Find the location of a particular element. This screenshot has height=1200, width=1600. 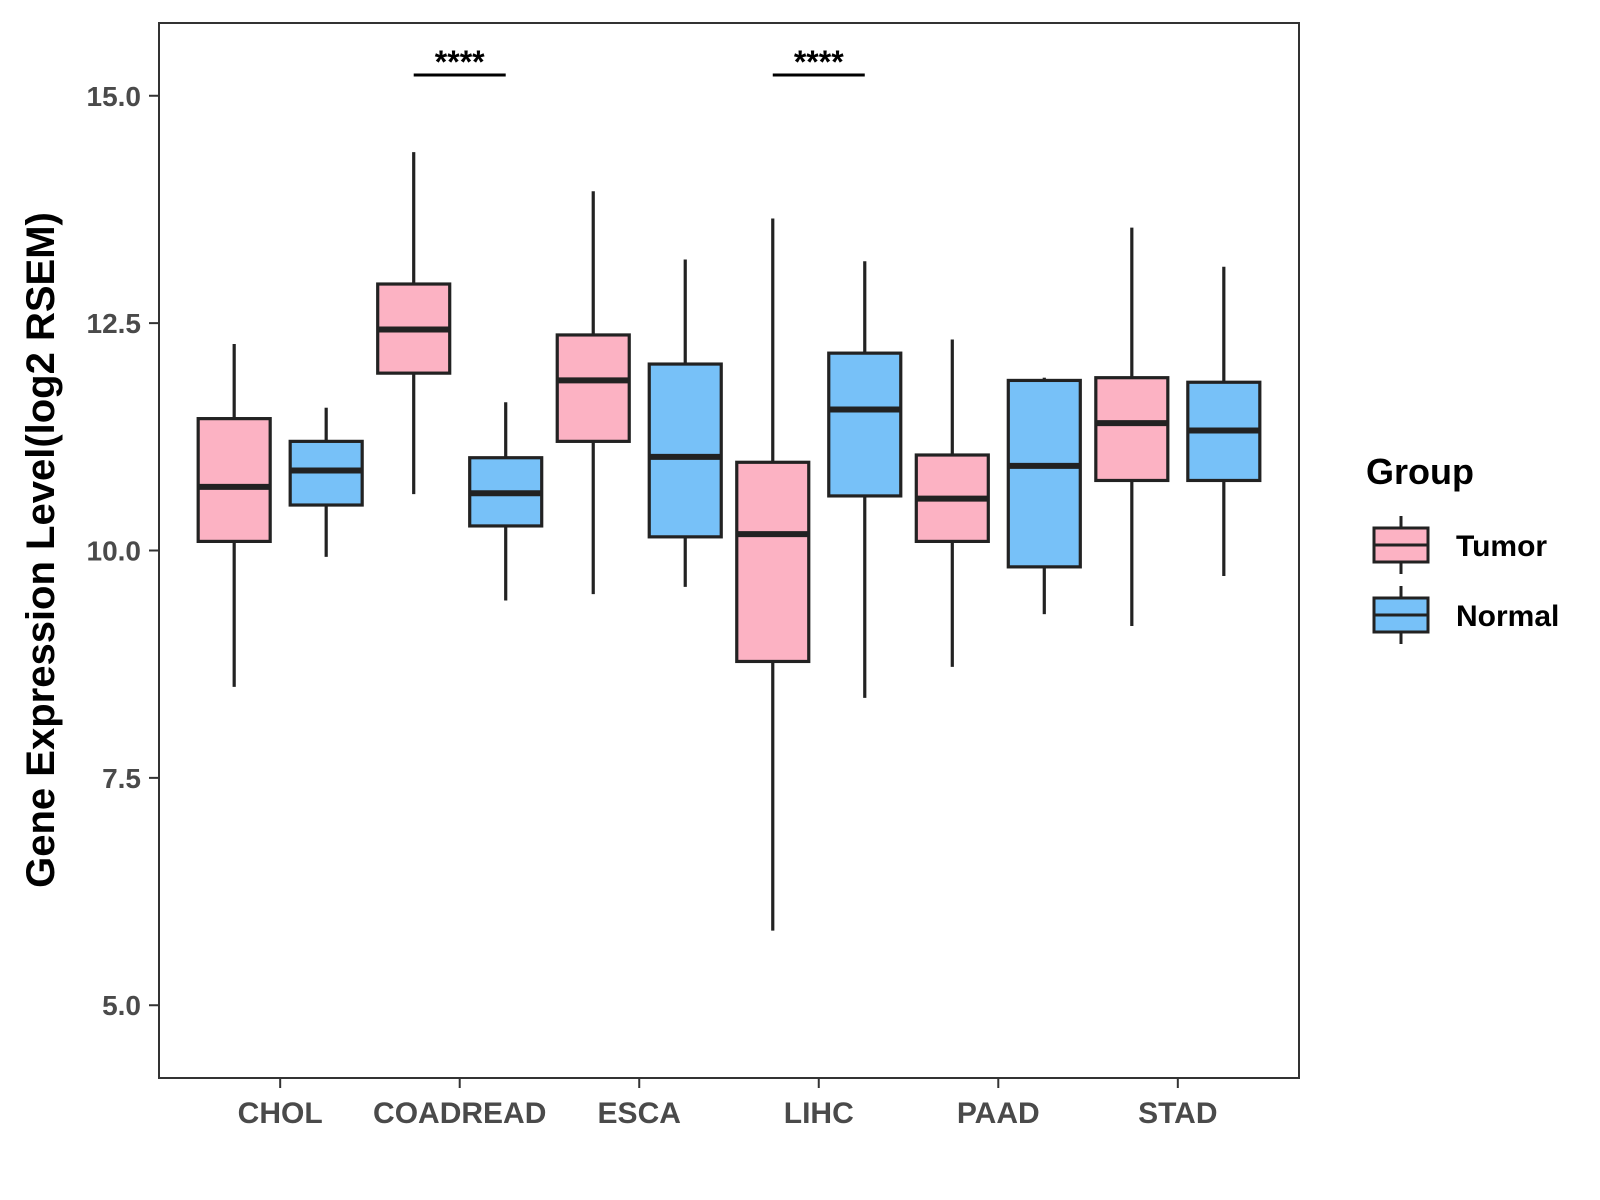

box-normal-lihc is located at coordinates (865, 479).